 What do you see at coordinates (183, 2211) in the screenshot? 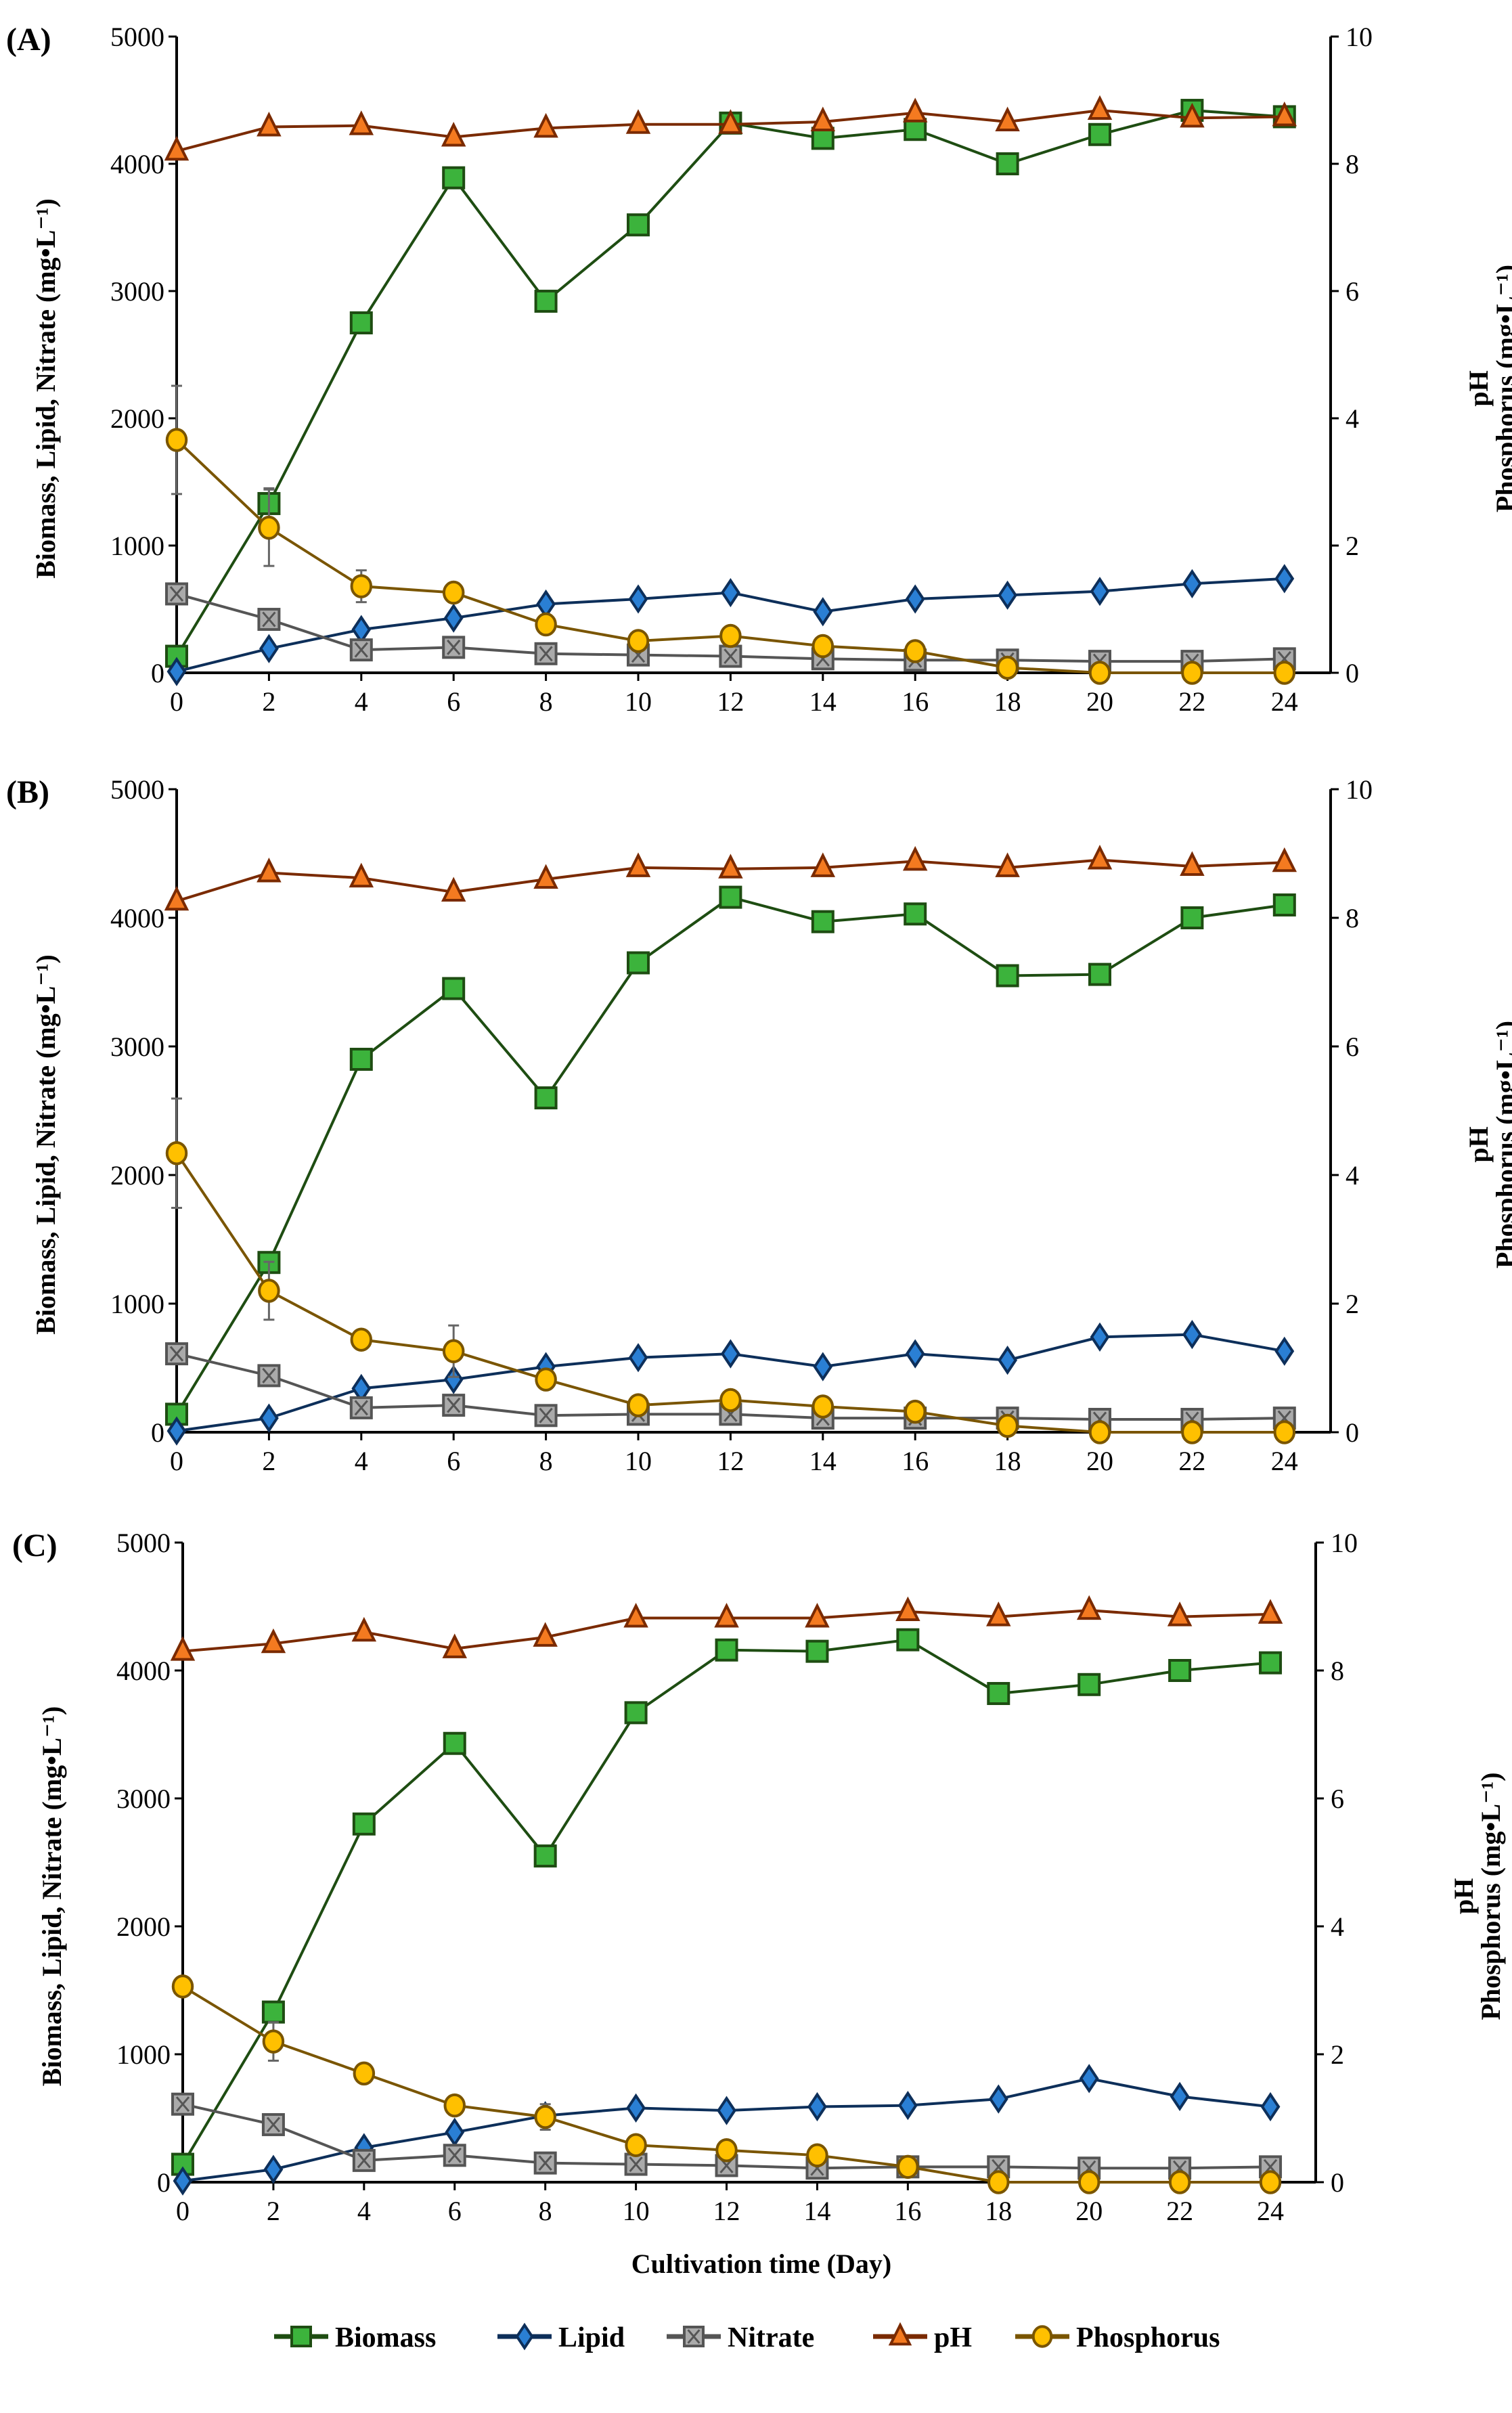
I see `x-tick-label: 0` at bounding box center [183, 2211].